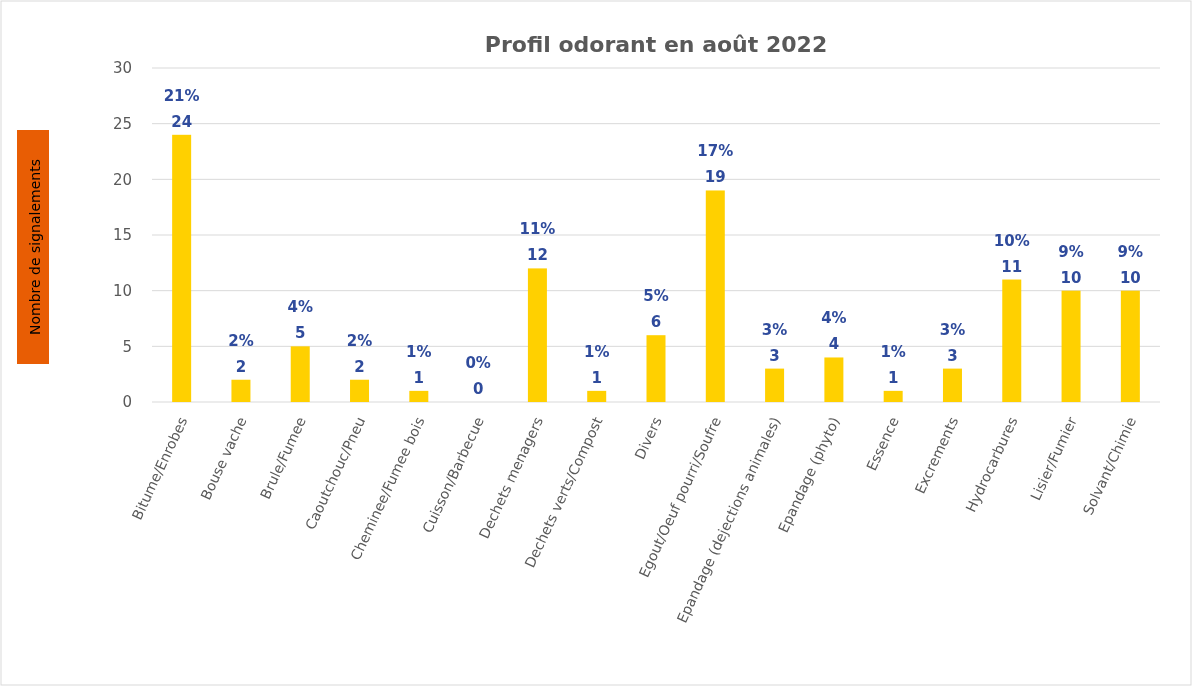  I want to click on data-label: 11% 12, so click(537, 242).